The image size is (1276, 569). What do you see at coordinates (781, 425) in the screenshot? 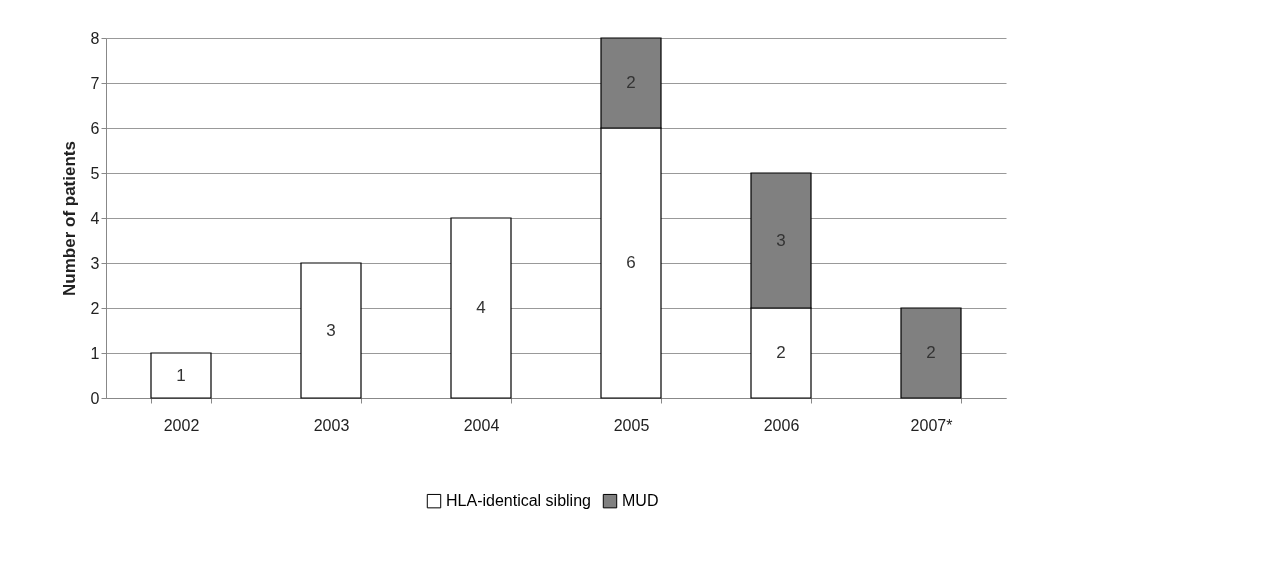
I see `x-tick-label: 2006` at bounding box center [781, 425].